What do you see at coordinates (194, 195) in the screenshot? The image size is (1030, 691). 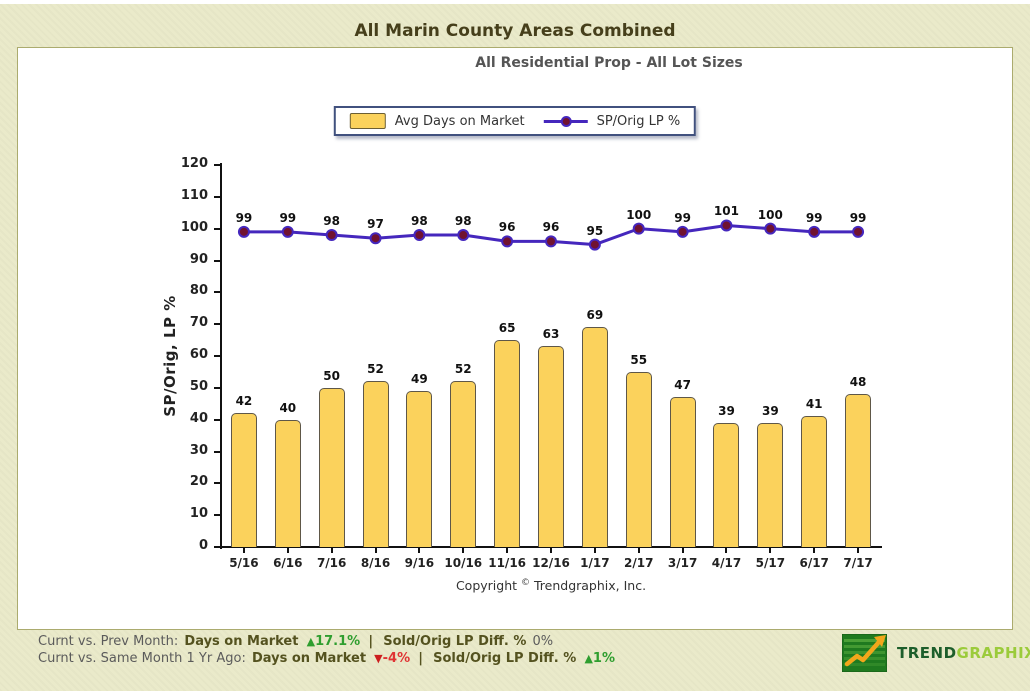 I see `y-tick-label: 110` at bounding box center [194, 195].